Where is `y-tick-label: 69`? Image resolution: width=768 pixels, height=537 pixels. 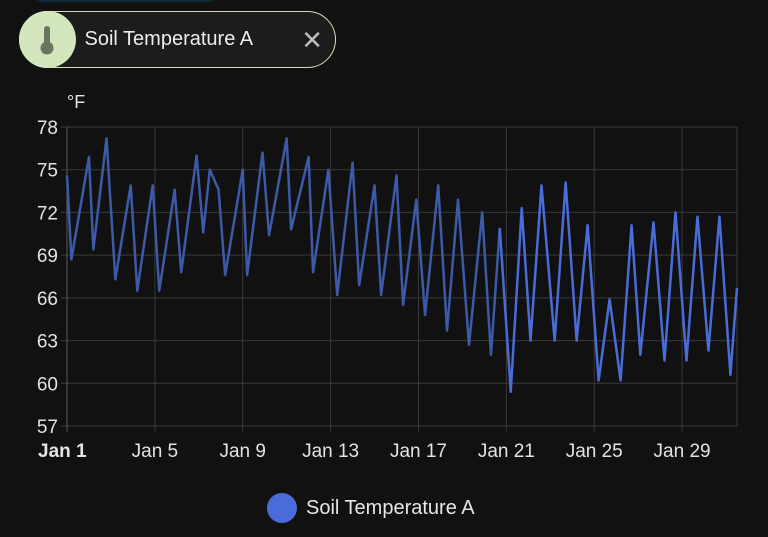 y-tick-label: 69 is located at coordinates (47, 256).